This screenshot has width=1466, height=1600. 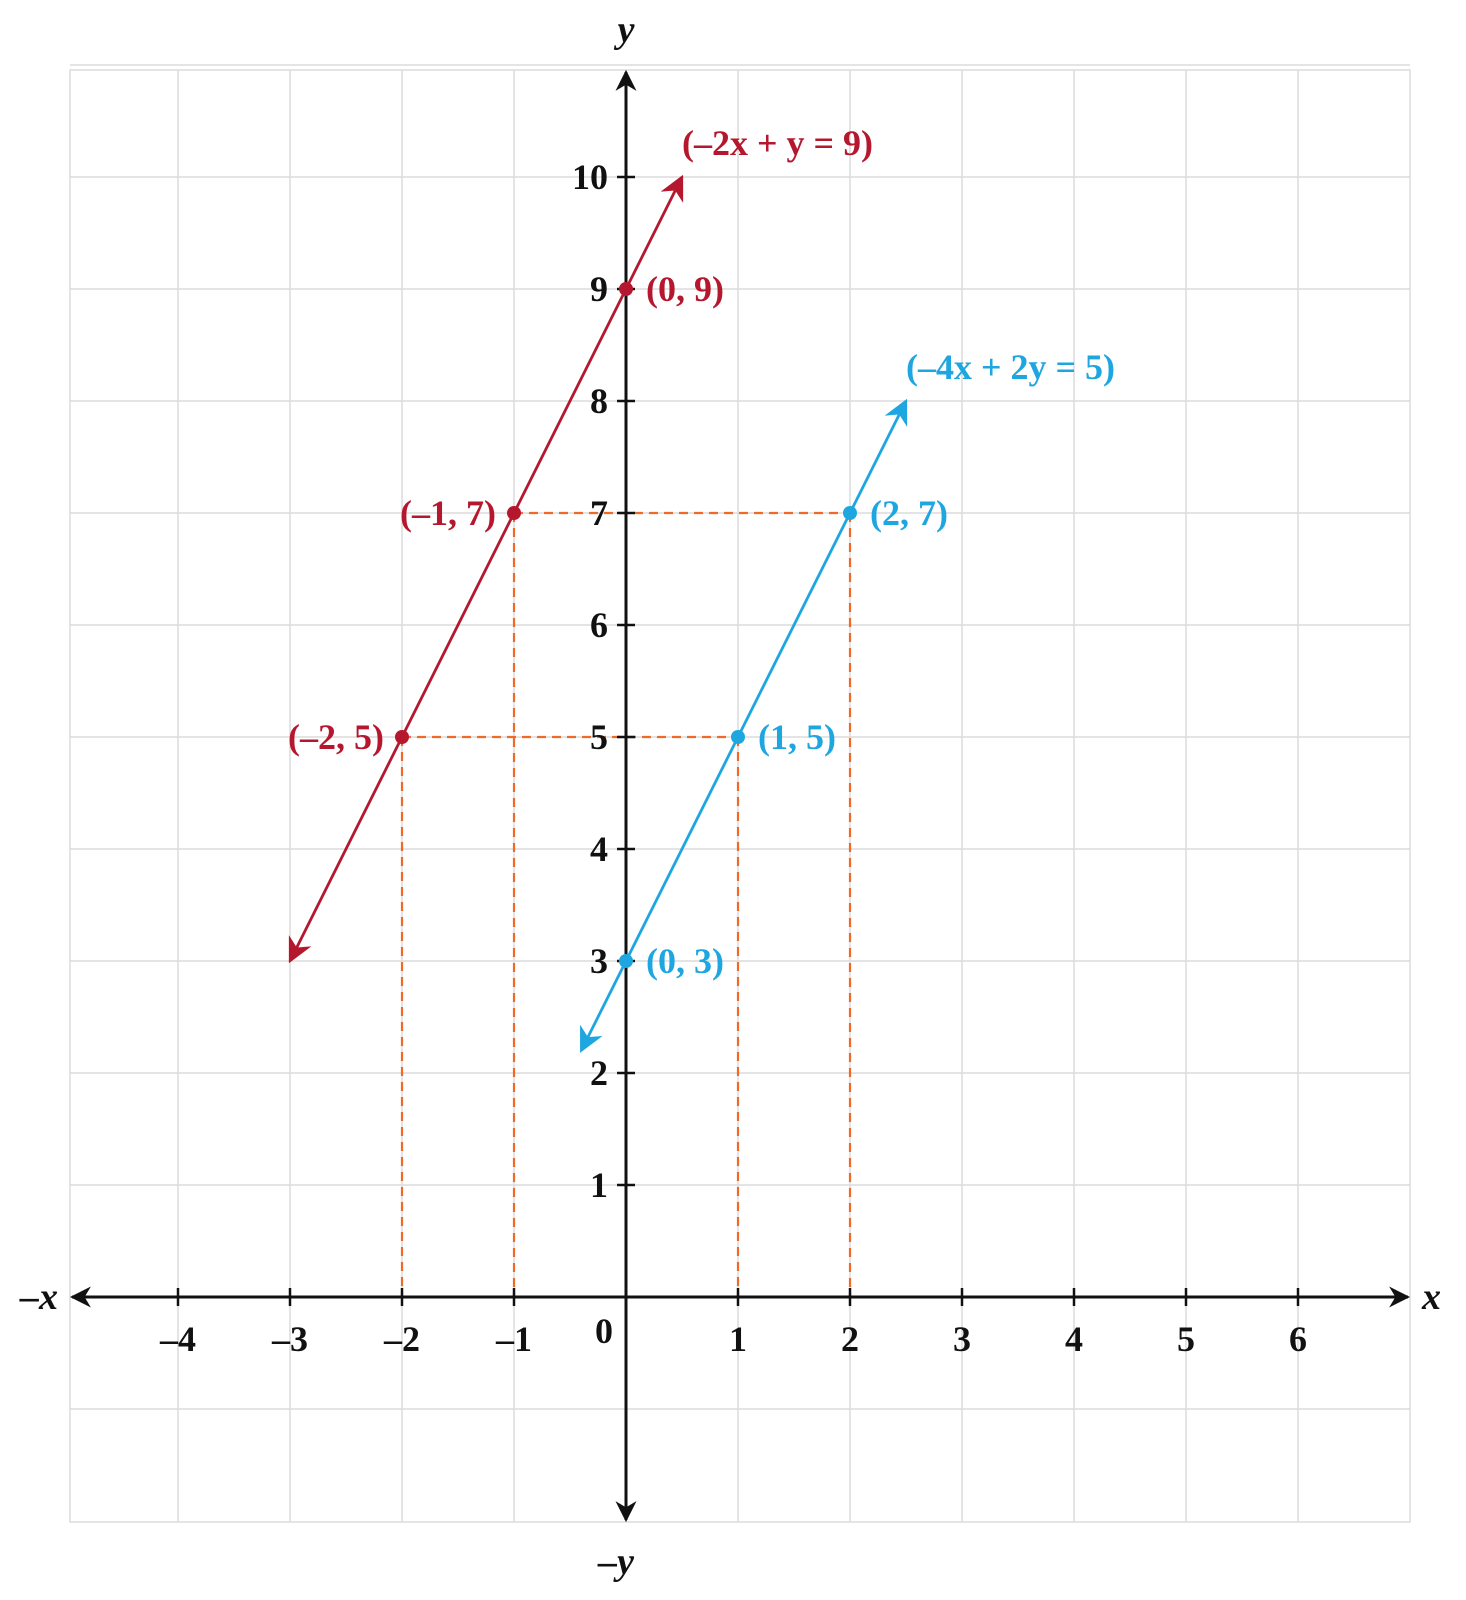 What do you see at coordinates (401, 1339) in the screenshot?
I see `x-tick-label: –2` at bounding box center [401, 1339].